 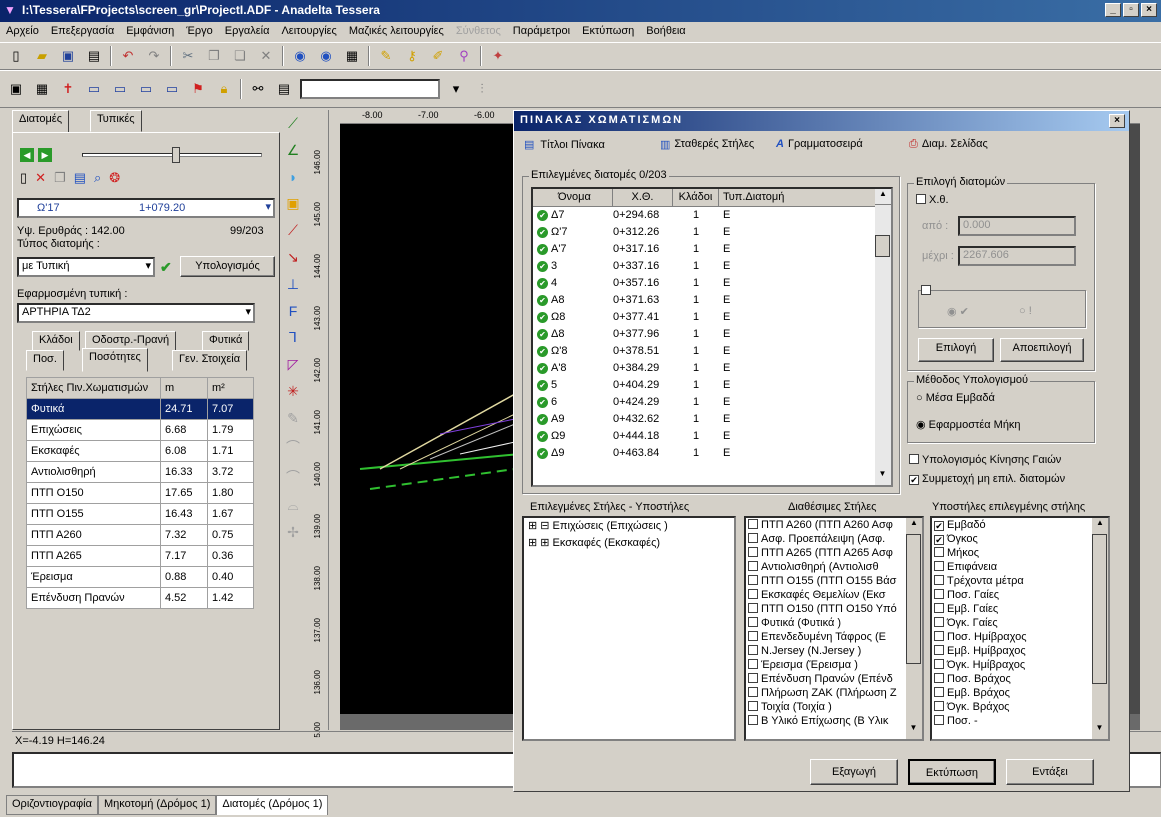 What do you see at coordinates (1021, 623) in the screenshot?
I see `subcolumn-item: Όγκ. Γαίες` at bounding box center [1021, 623].